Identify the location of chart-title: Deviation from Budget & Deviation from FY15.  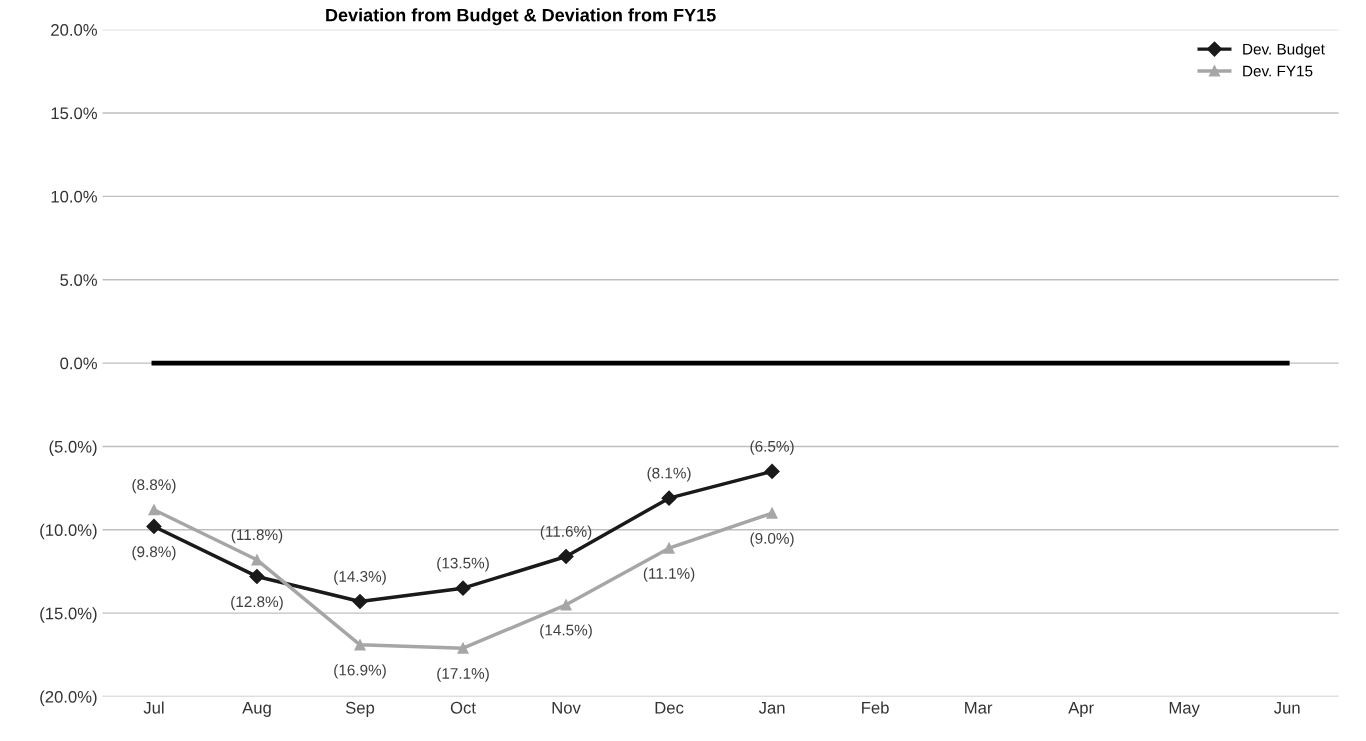
(521, 17).